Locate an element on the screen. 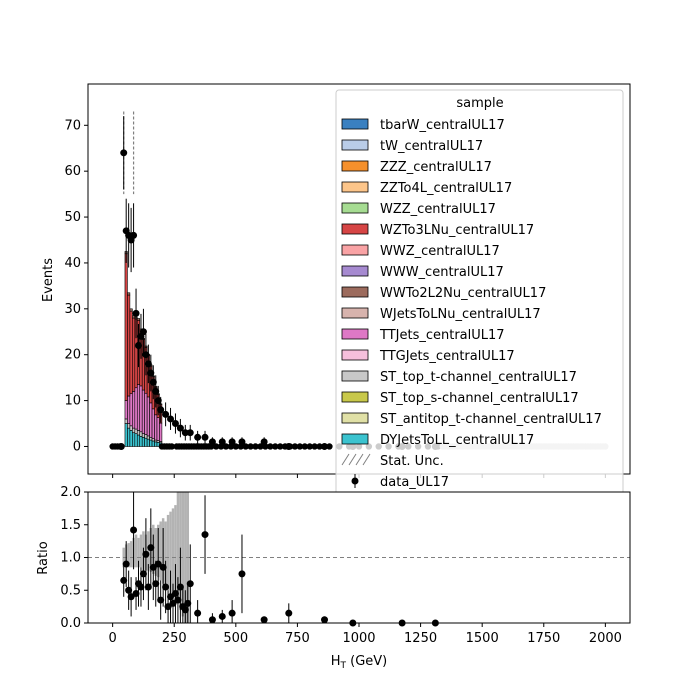 This screenshot has height=700, width=700. main-y-tick-label: 10 is located at coordinates (72, 401).